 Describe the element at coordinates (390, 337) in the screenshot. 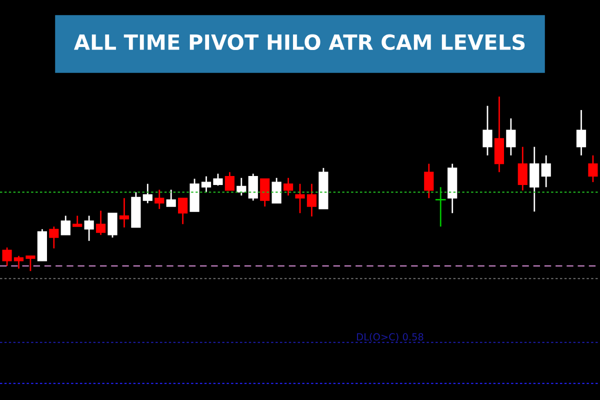

I see `ref-line-label: DL(O>C) 0.58` at that location.